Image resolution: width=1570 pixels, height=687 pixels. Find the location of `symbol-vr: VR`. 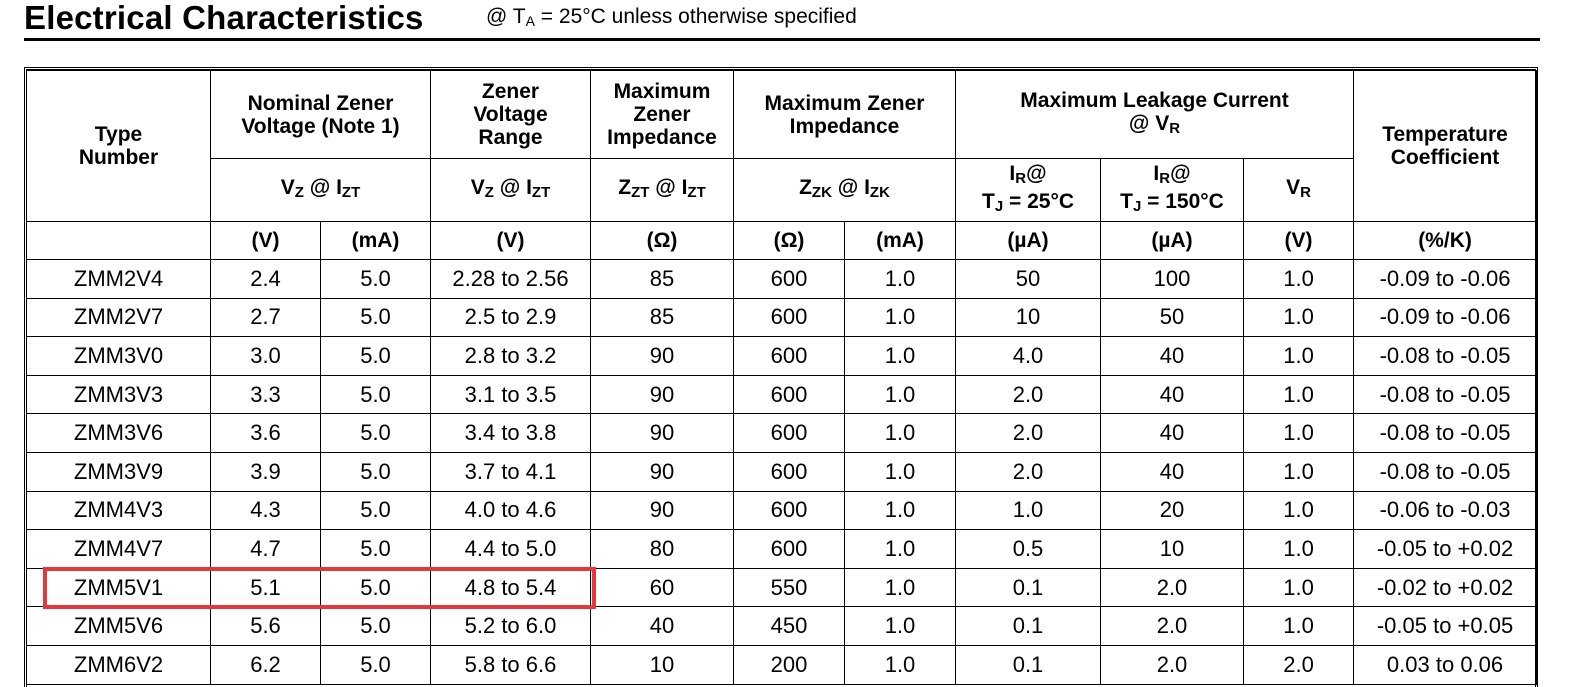

symbol-vr: VR is located at coordinates (1298, 190).